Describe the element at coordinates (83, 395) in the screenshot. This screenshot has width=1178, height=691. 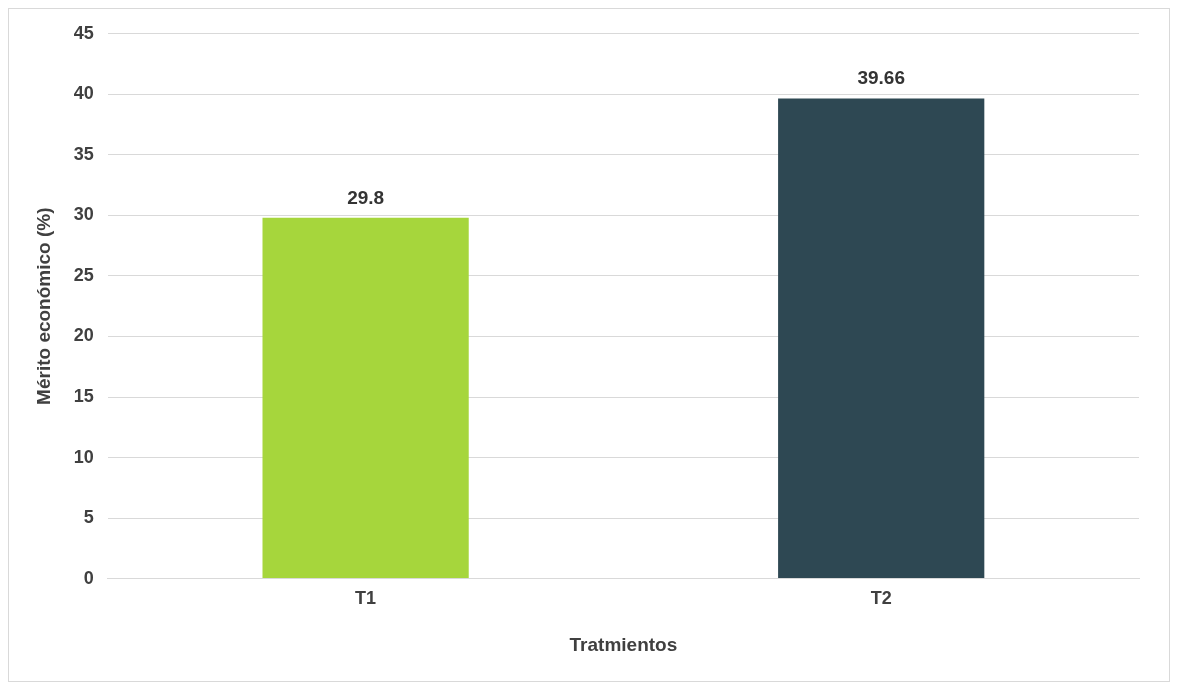
I see `y-tick-label: 15` at that location.